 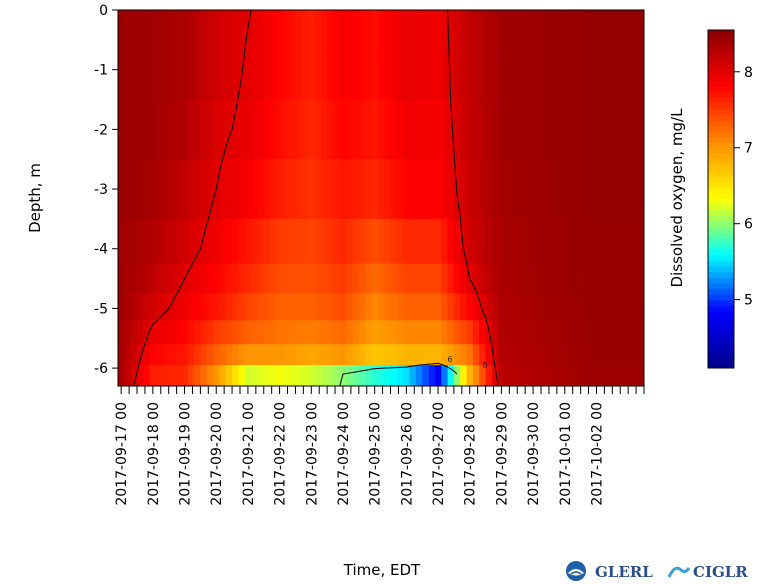 What do you see at coordinates (344, 454) in the screenshot?
I see `x-tick-label: 2017-09-24 00` at bounding box center [344, 454].